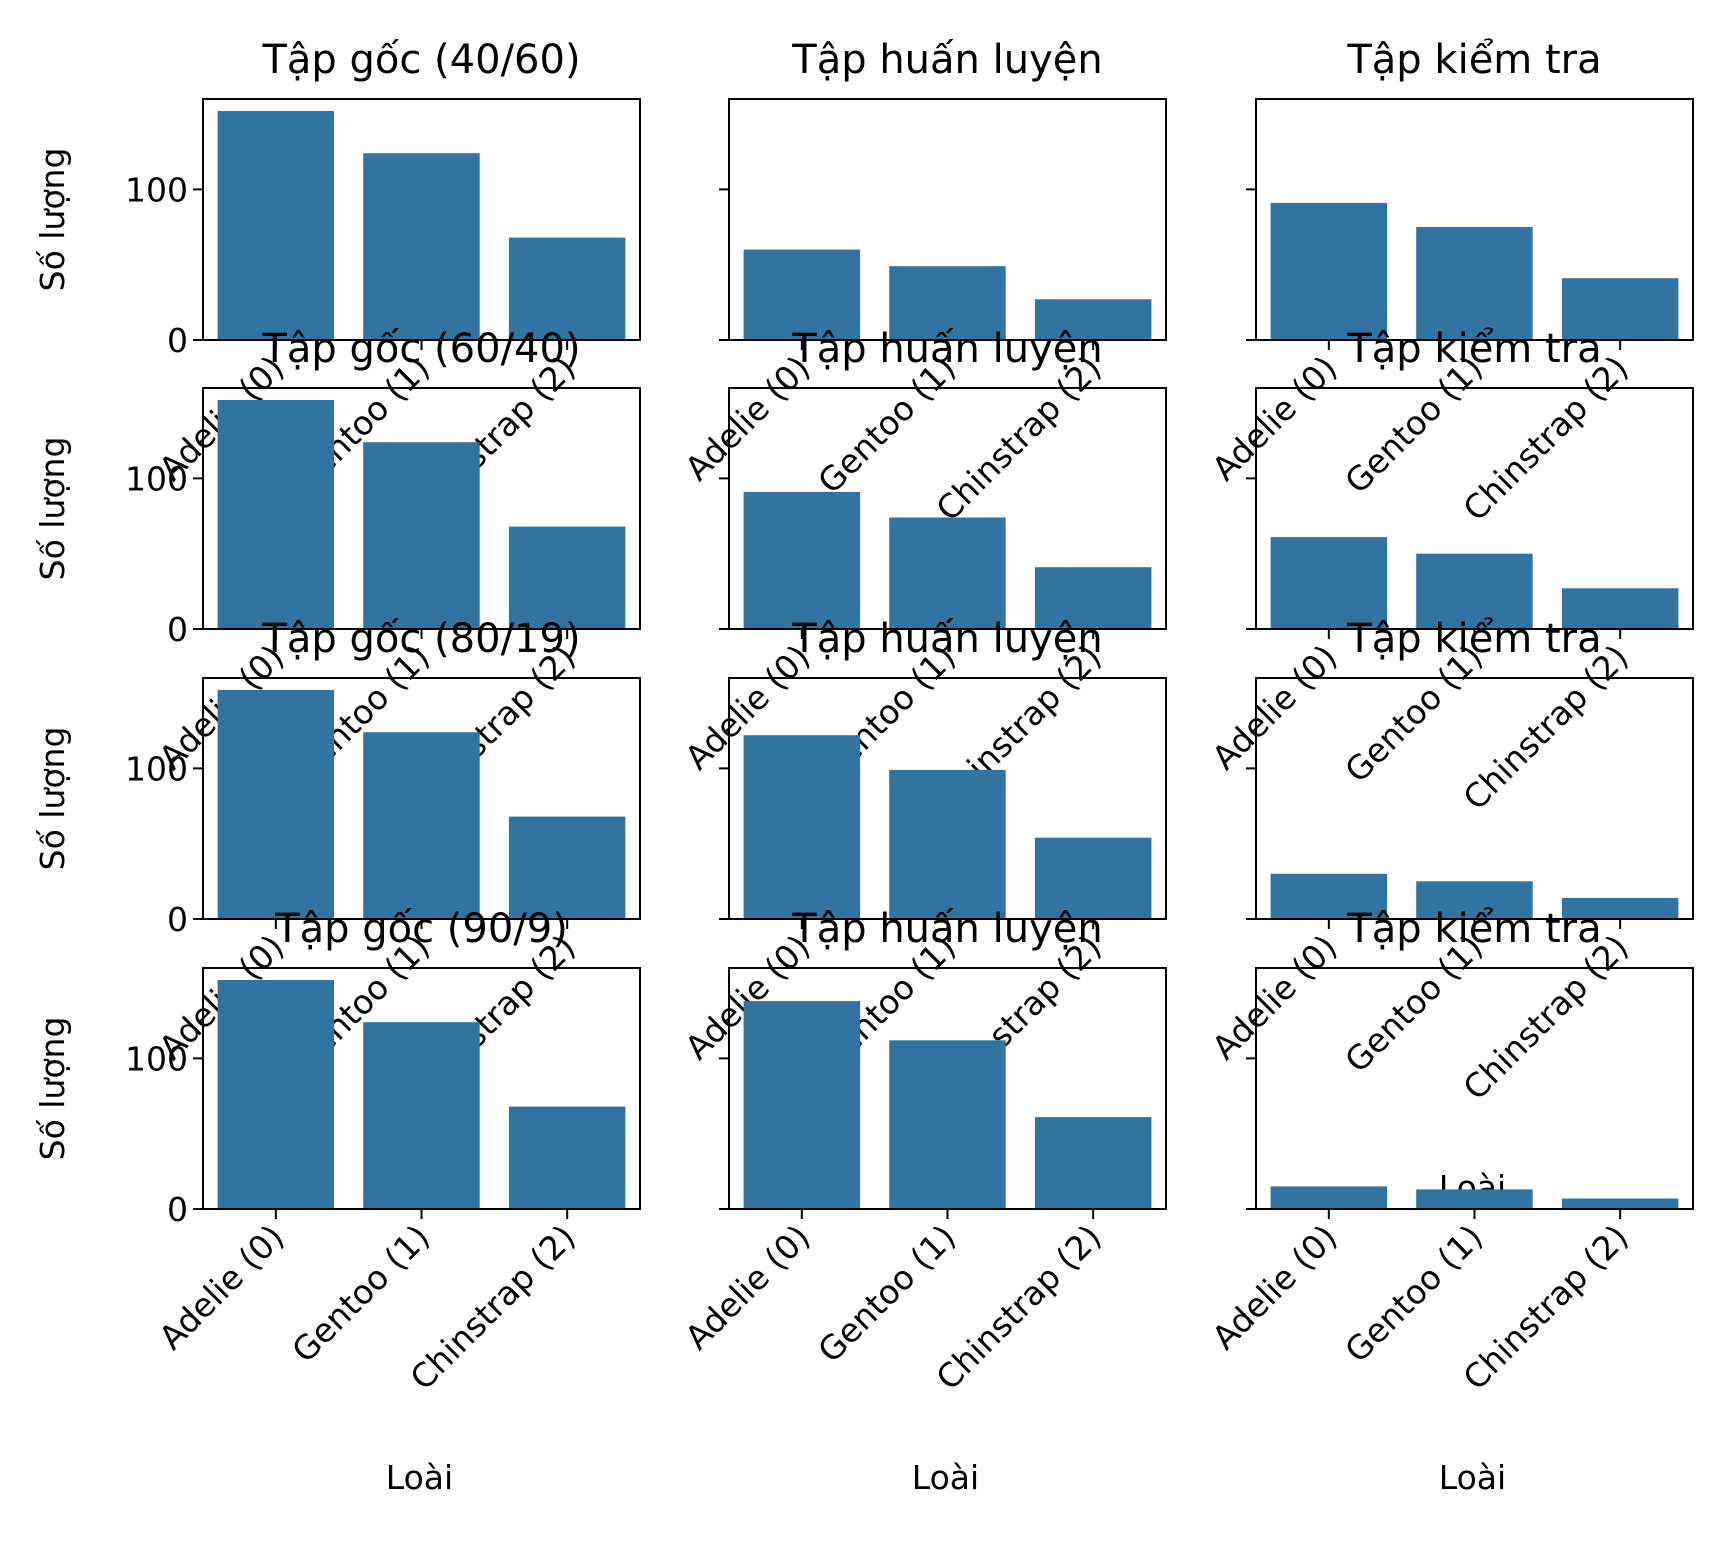 The height and width of the screenshot is (1547, 1718). What do you see at coordinates (420, 60) in the screenshot?
I see `subplot-title: Tập gốc (40/60)` at bounding box center [420, 60].